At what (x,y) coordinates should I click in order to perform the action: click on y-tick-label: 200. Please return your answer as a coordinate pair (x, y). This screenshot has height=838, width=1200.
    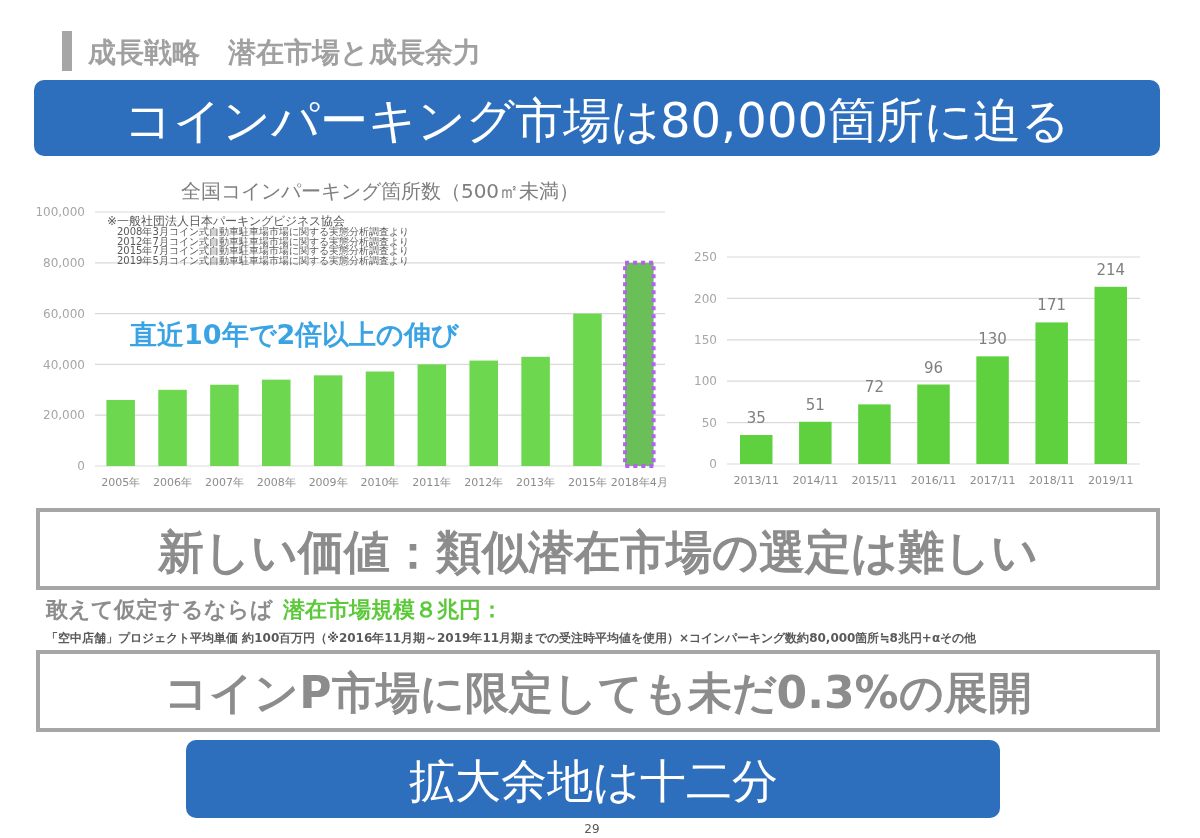
    Looking at the image, I should click on (705, 298).